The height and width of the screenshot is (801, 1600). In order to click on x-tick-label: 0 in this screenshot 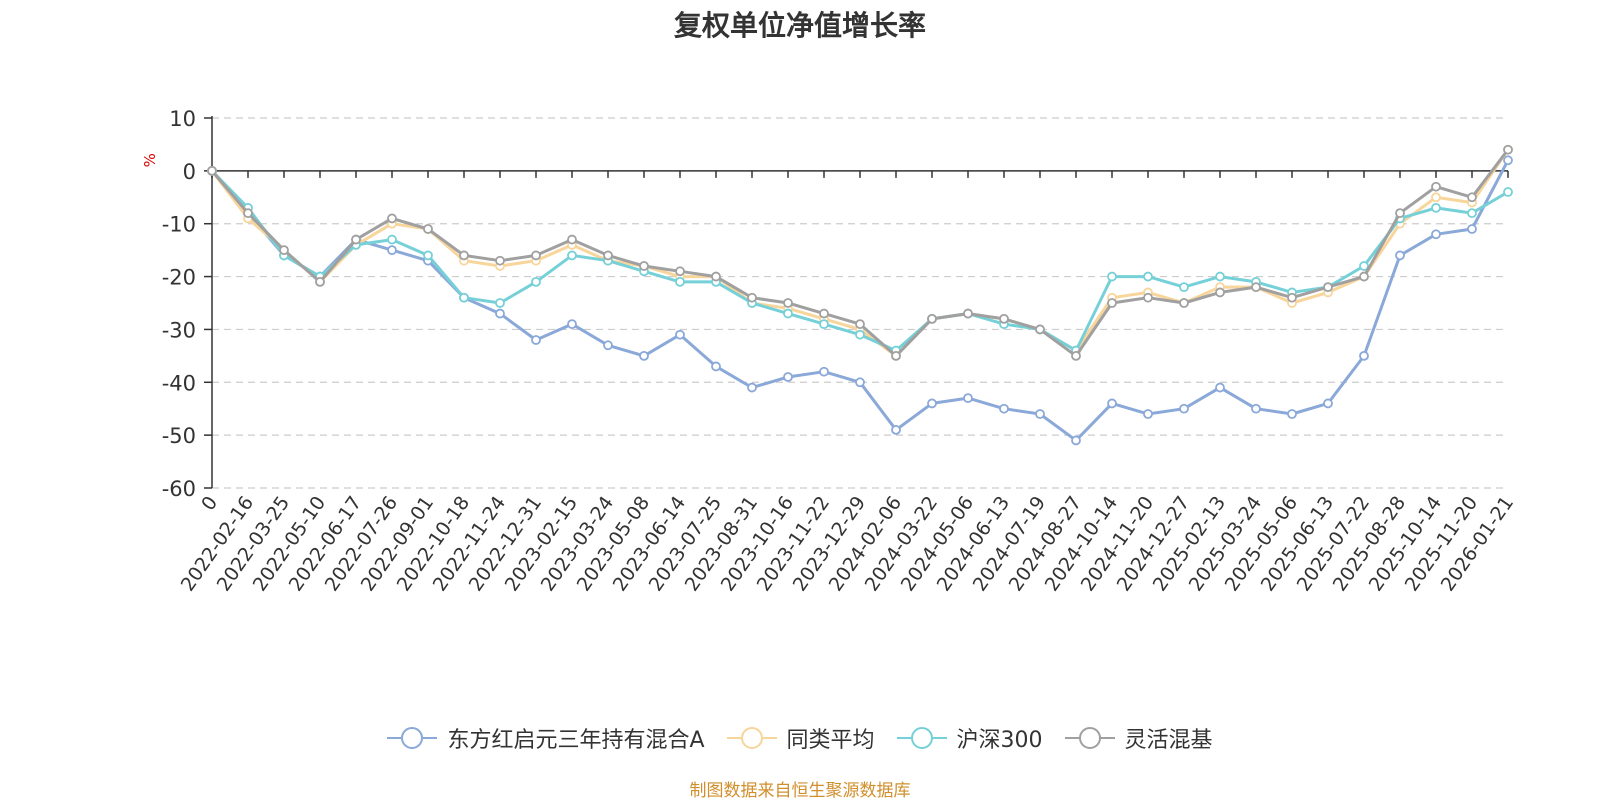, I will do `click(209, 503)`.